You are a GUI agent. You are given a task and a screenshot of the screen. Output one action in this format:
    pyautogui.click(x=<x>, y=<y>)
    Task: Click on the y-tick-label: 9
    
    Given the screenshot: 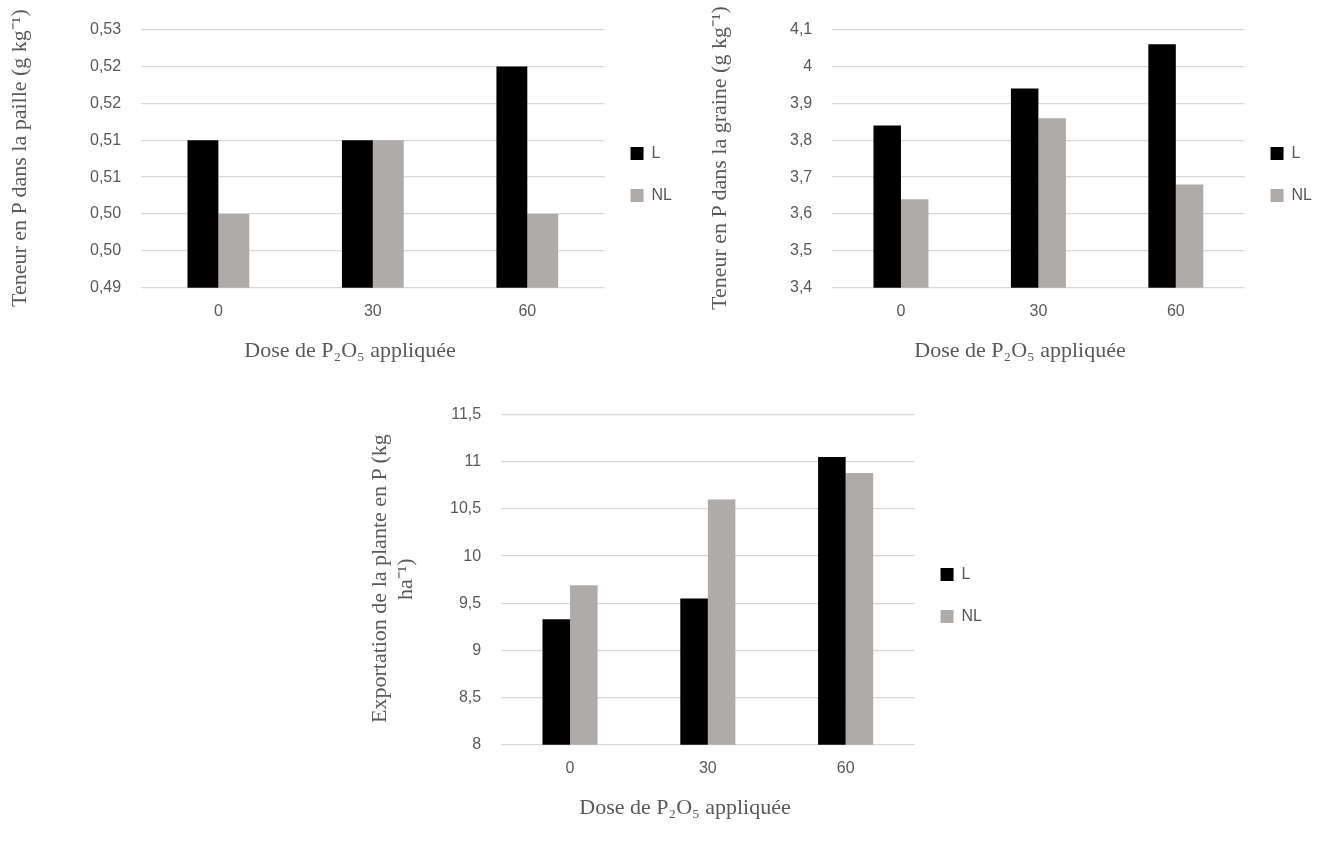 What is the action you would take?
    pyautogui.click(x=477, y=649)
    